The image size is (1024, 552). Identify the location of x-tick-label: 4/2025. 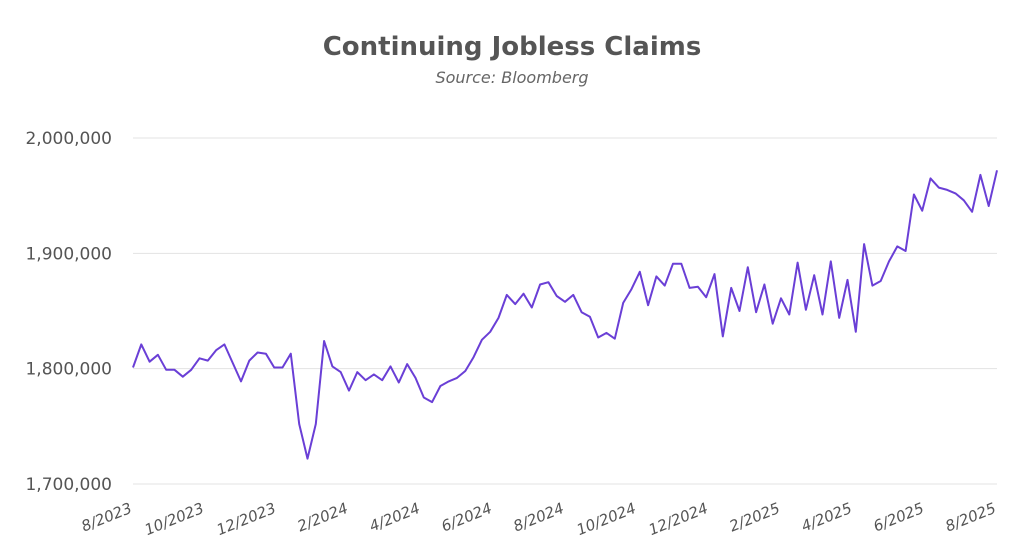
(827, 517).